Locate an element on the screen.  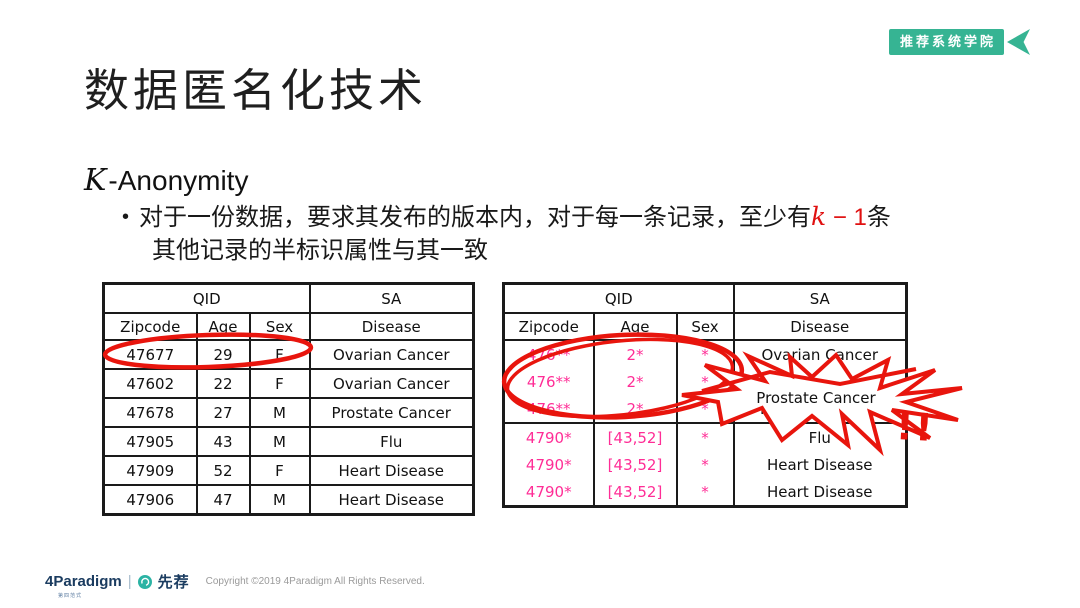
formula-rest: − 1 is located at coordinates (846, 217).